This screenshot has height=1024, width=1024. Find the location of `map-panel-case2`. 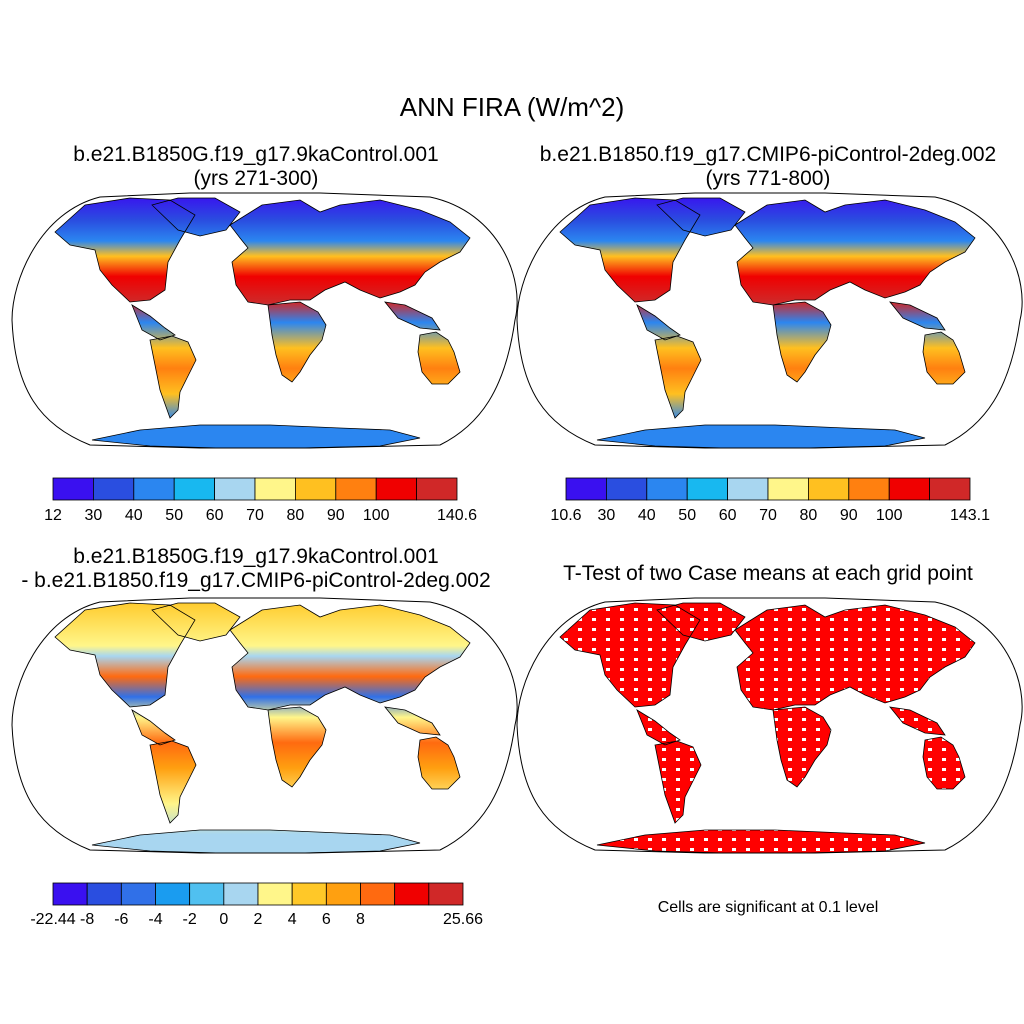

map-panel-case2 is located at coordinates (769, 320).